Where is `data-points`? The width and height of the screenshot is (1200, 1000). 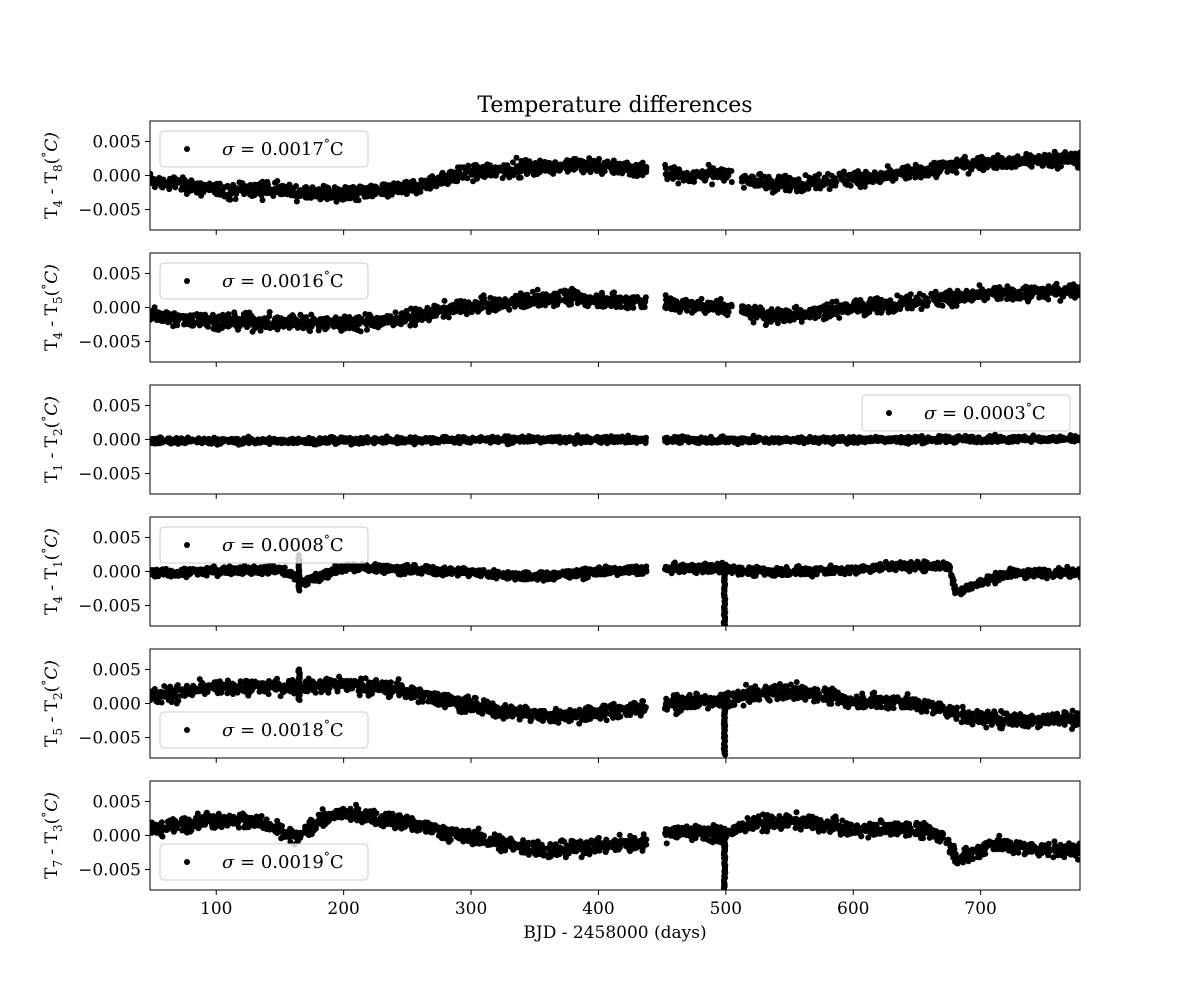
data-points is located at coordinates (615, 439).